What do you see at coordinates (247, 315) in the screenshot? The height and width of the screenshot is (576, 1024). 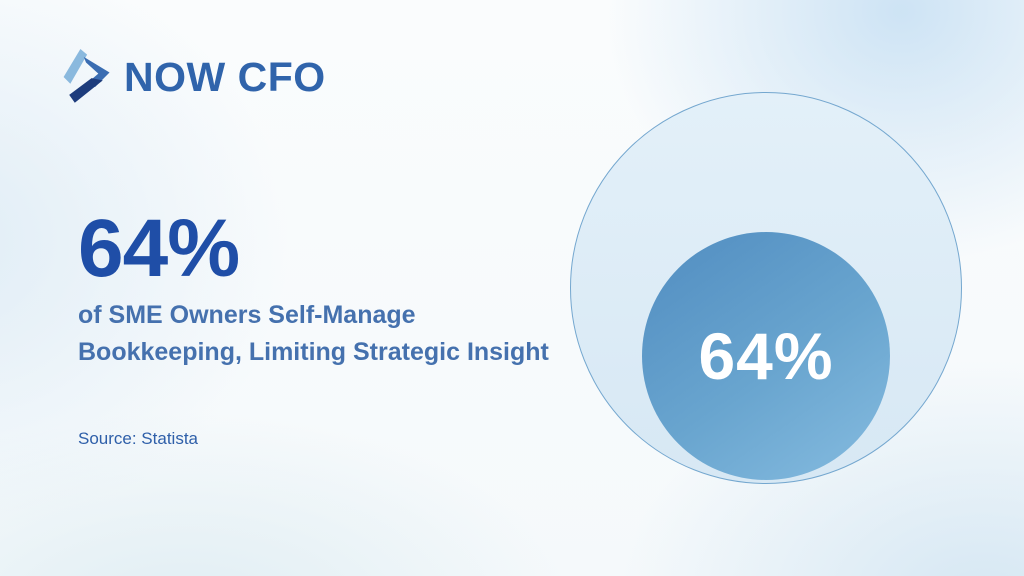 I see `stat-description-line-1: of SME Owners Self-Manage` at bounding box center [247, 315].